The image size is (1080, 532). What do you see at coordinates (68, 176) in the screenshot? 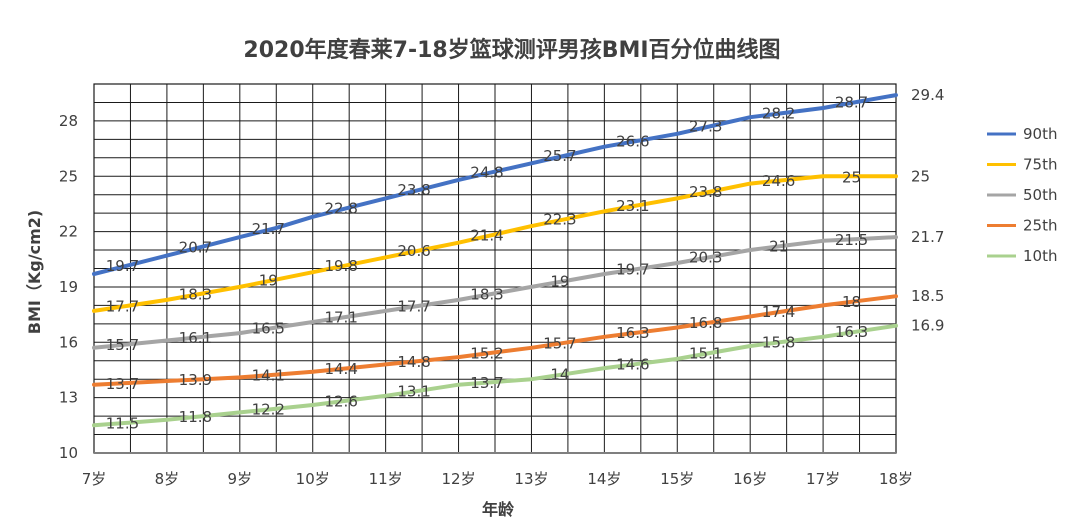
I see `y-tick-label: 25` at bounding box center [68, 176].